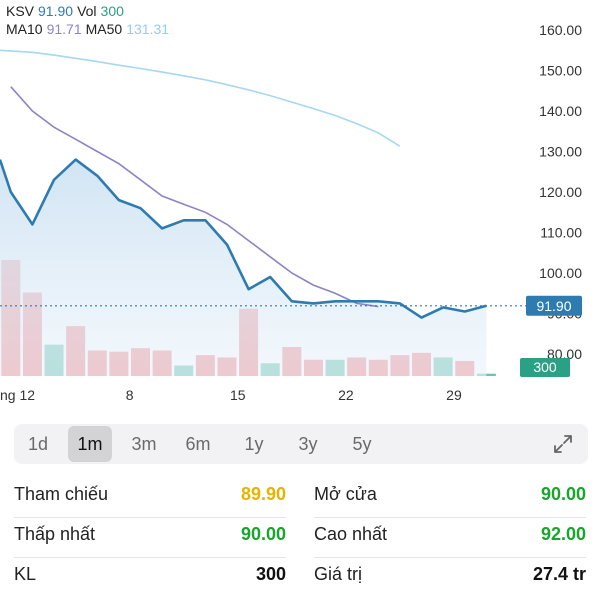 This screenshot has height=600, width=600. Describe the element at coordinates (450, 498) in the screenshot. I see `stat-open: Mở cửa 90.00` at that location.